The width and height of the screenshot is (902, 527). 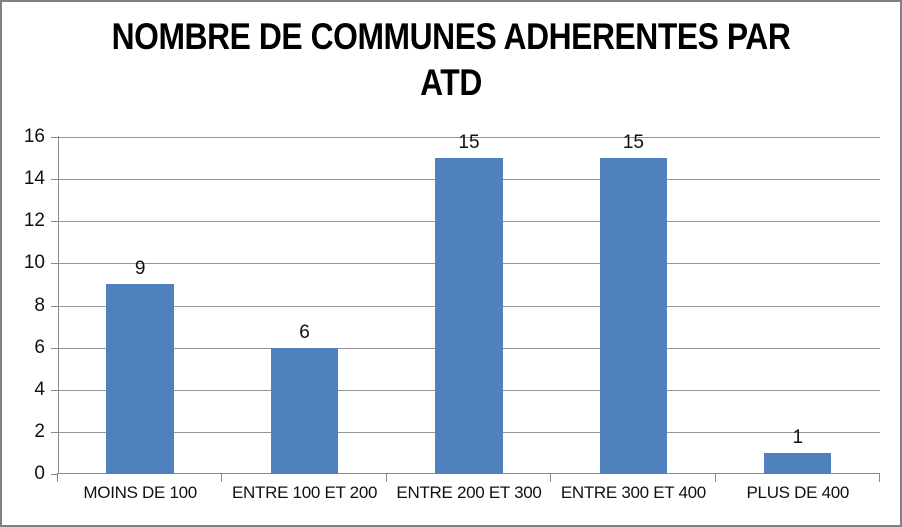 What do you see at coordinates (304, 332) in the screenshot?
I see `bar-value-label: 6` at bounding box center [304, 332].